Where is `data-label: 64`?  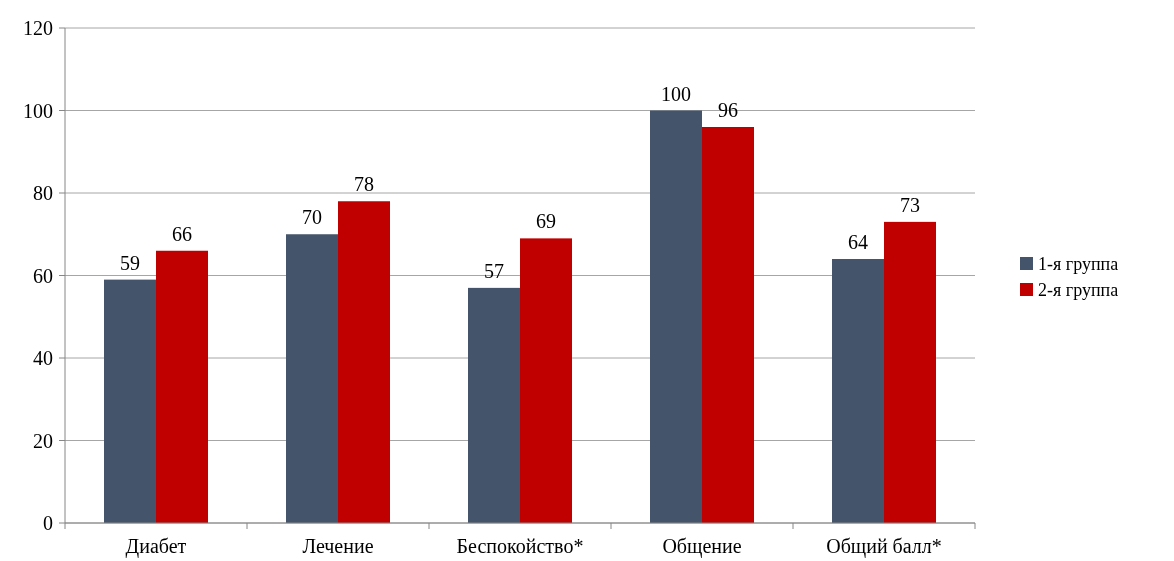 data-label: 64 is located at coordinates (858, 242).